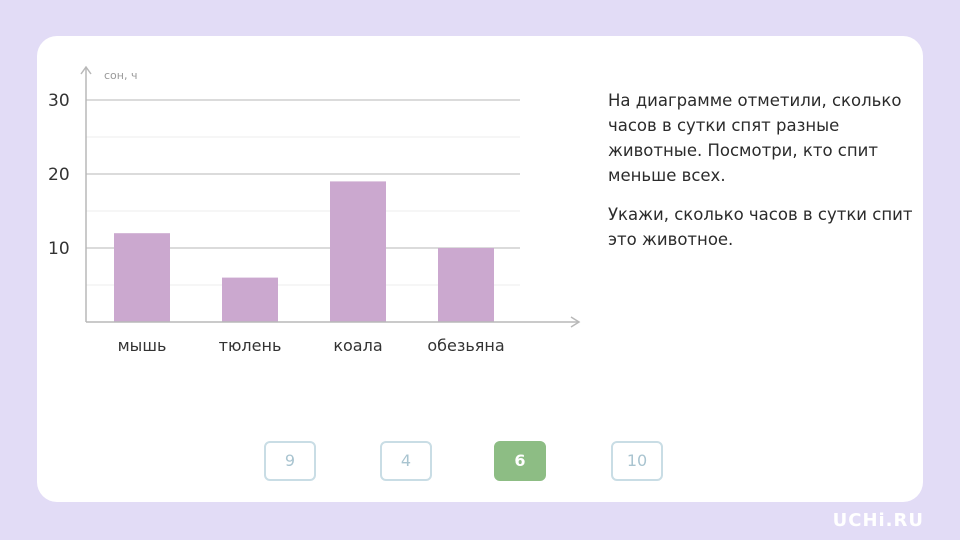  Describe the element at coordinates (59, 175) in the screenshot. I see `y-tick-label: 20` at that location.